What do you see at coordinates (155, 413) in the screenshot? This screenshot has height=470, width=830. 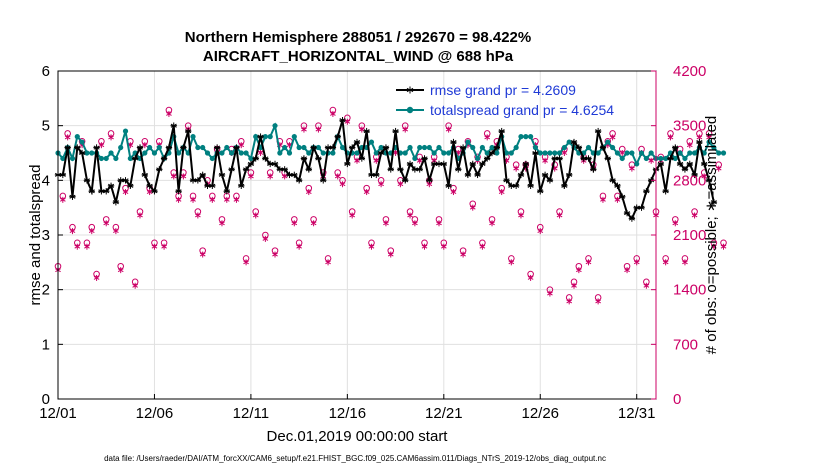 I see `x-tick-label: 12/06` at bounding box center [155, 413].